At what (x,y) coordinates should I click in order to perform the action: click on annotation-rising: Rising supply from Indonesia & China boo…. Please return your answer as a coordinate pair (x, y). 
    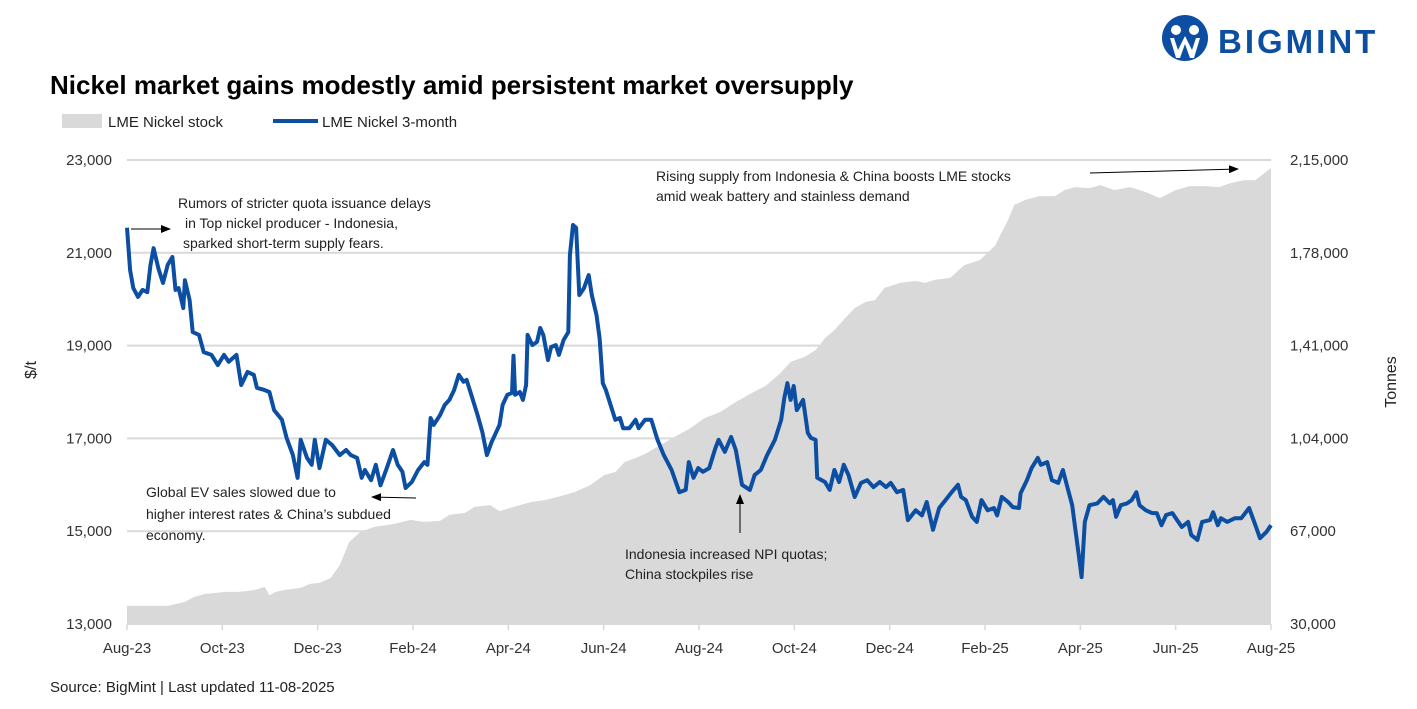
    Looking at the image, I should click on (947, 184).